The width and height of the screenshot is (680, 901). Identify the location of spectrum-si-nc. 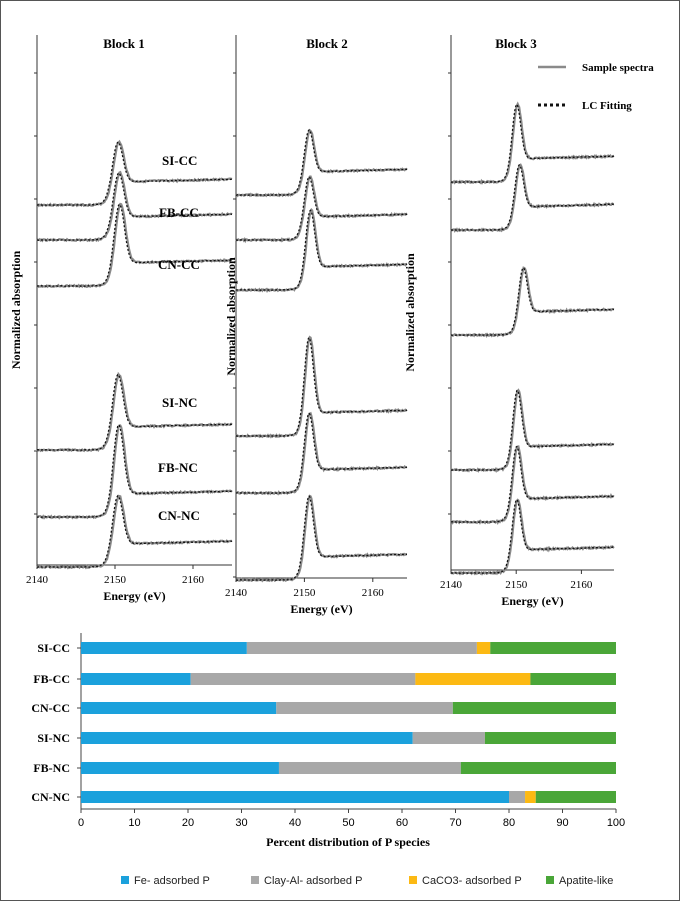
(134, 412).